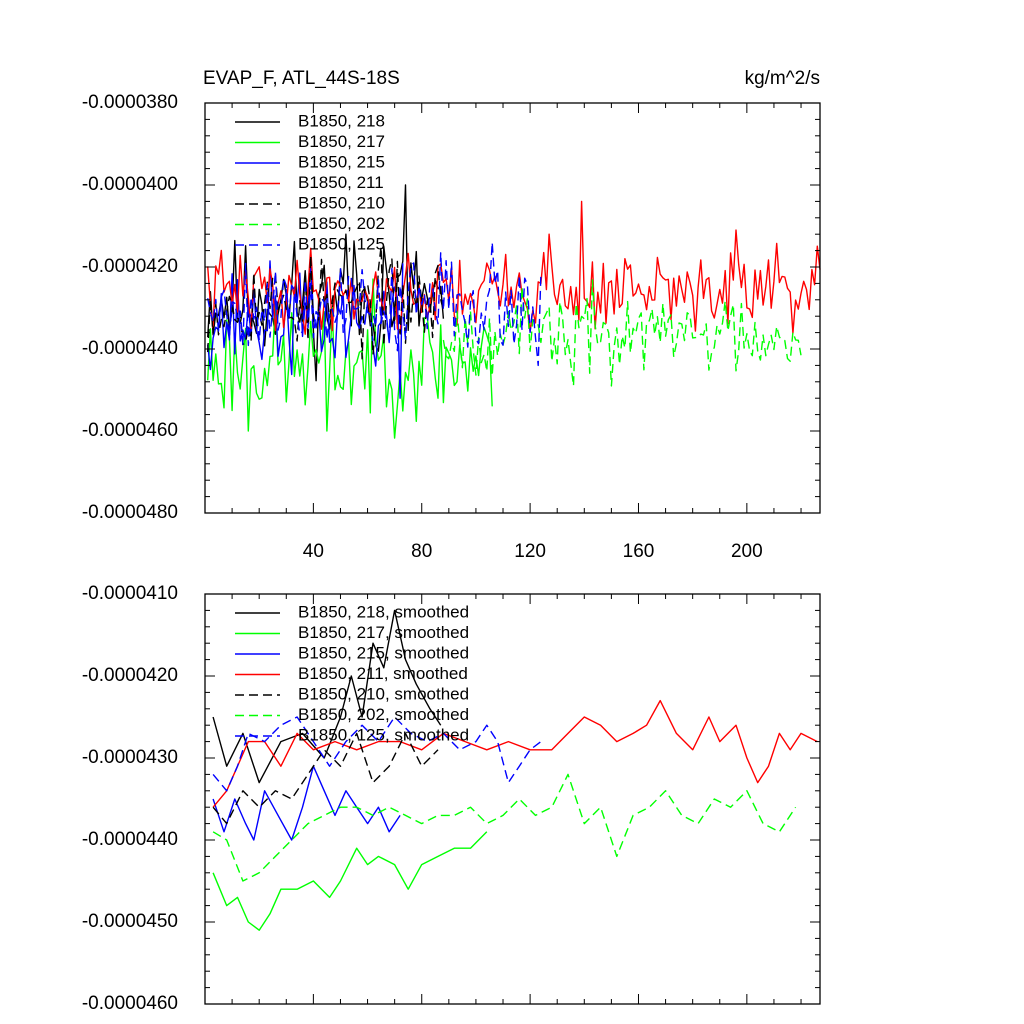 The image size is (1024, 1024). I want to click on legend-entry: B1850, 202, smoothed, so click(352, 714).